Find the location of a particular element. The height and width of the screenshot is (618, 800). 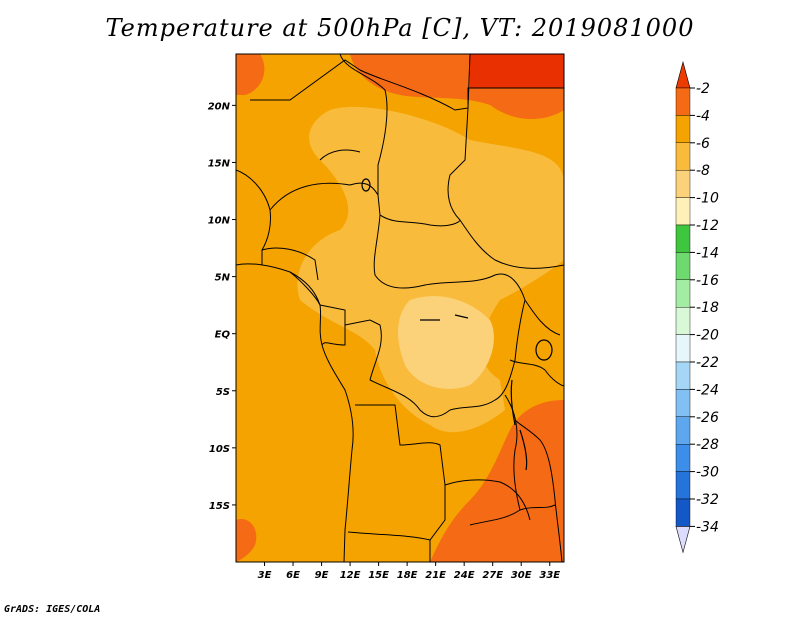

colorbar-label: -4 is located at coordinates (703, 116).